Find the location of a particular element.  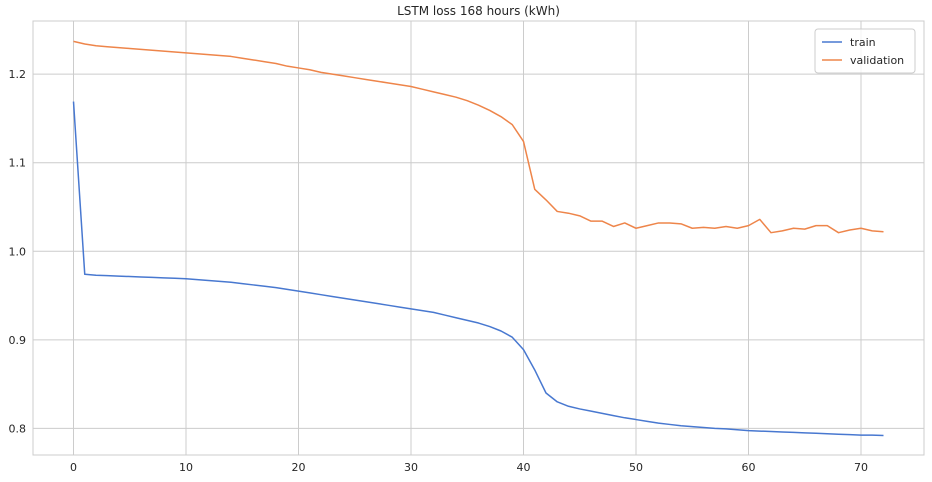

legend-box is located at coordinates (865, 51).